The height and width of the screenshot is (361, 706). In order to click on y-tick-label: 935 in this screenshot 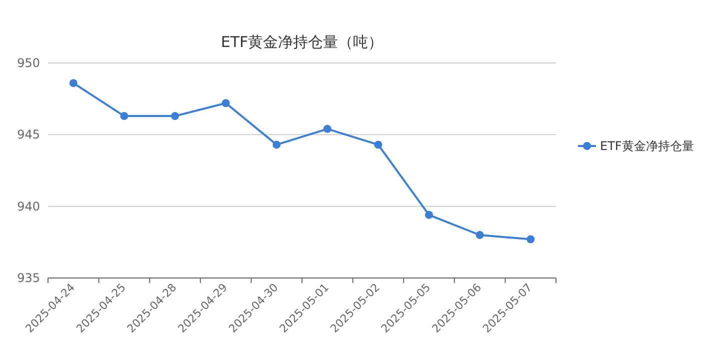, I will do `click(28, 278)`.